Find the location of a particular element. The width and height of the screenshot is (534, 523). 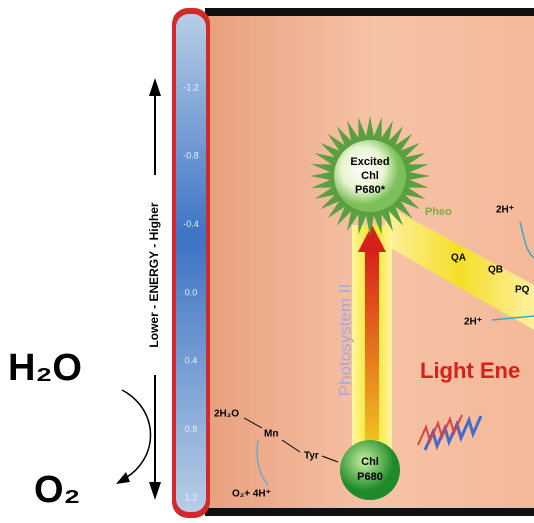

scale-tick-label: 0.0 is located at coordinates (191, 292).